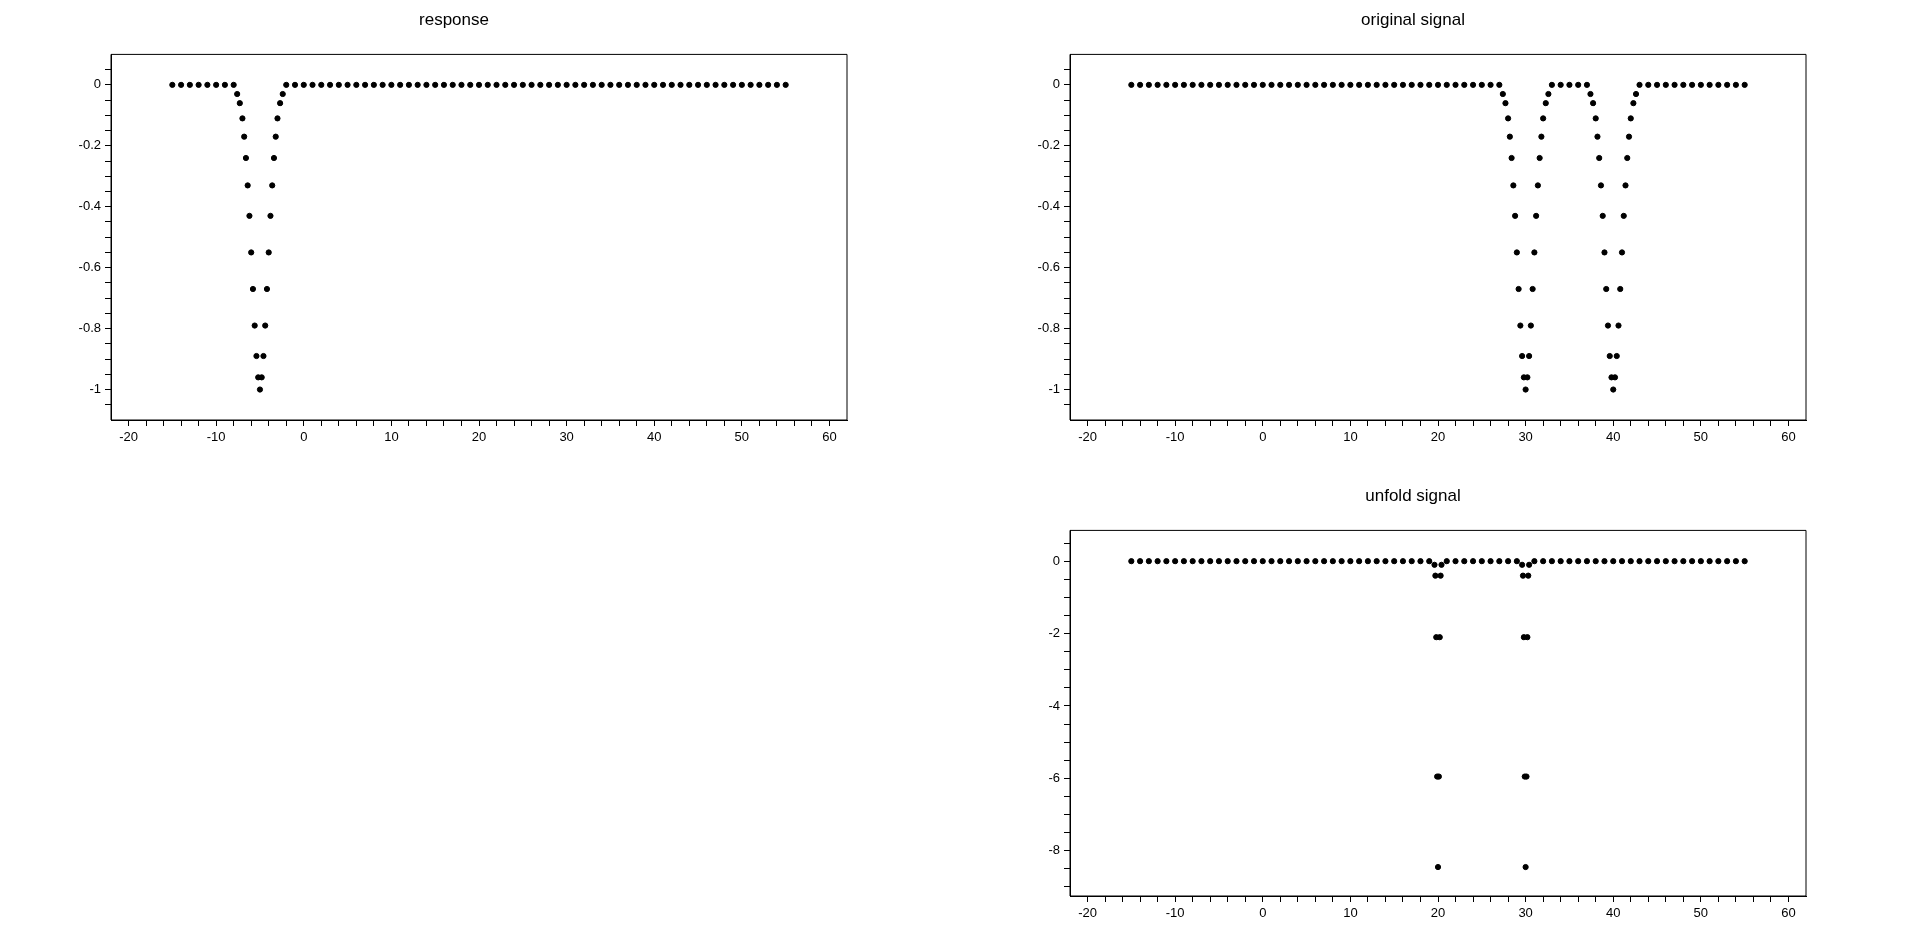 The height and width of the screenshot is (952, 1918). What do you see at coordinates (1054, 705) in the screenshot?
I see `y-tick-label: -4` at bounding box center [1054, 705].